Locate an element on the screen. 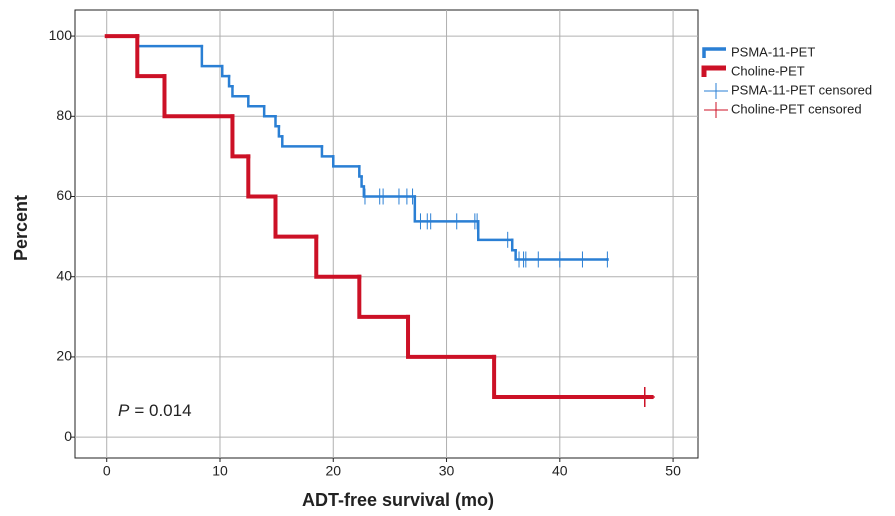  x-tick-label: 0 is located at coordinates (107, 471).